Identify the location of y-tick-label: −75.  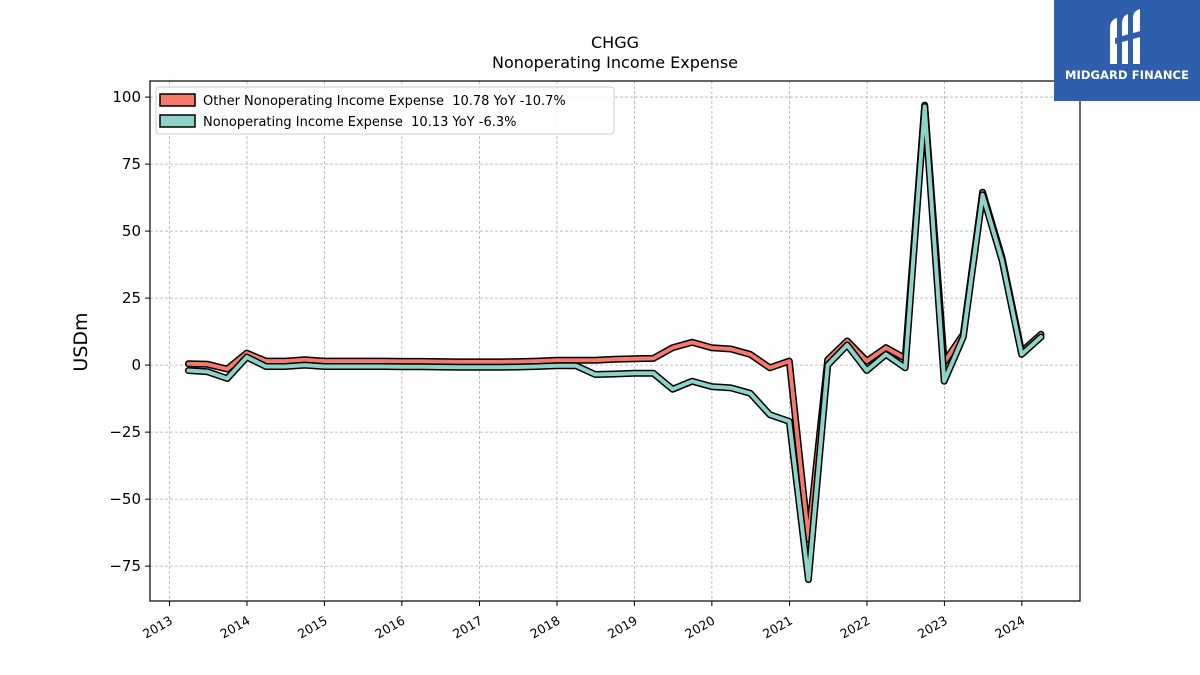
(125, 566).